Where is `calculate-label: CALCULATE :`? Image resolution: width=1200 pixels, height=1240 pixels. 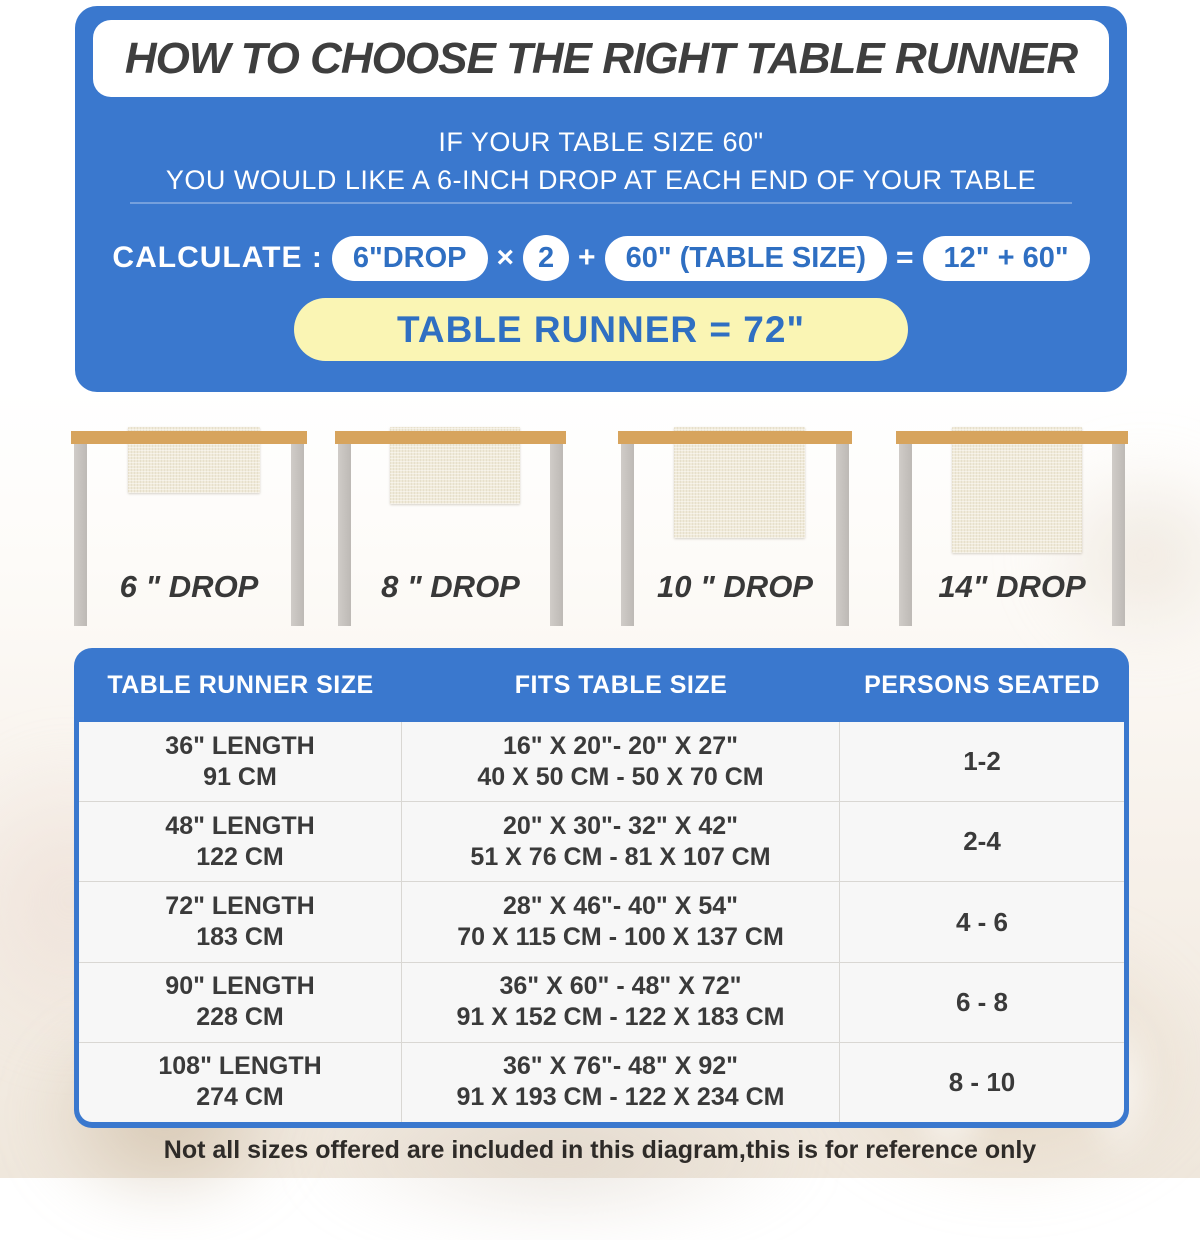 calculate-label: CALCULATE : is located at coordinates (217, 257).